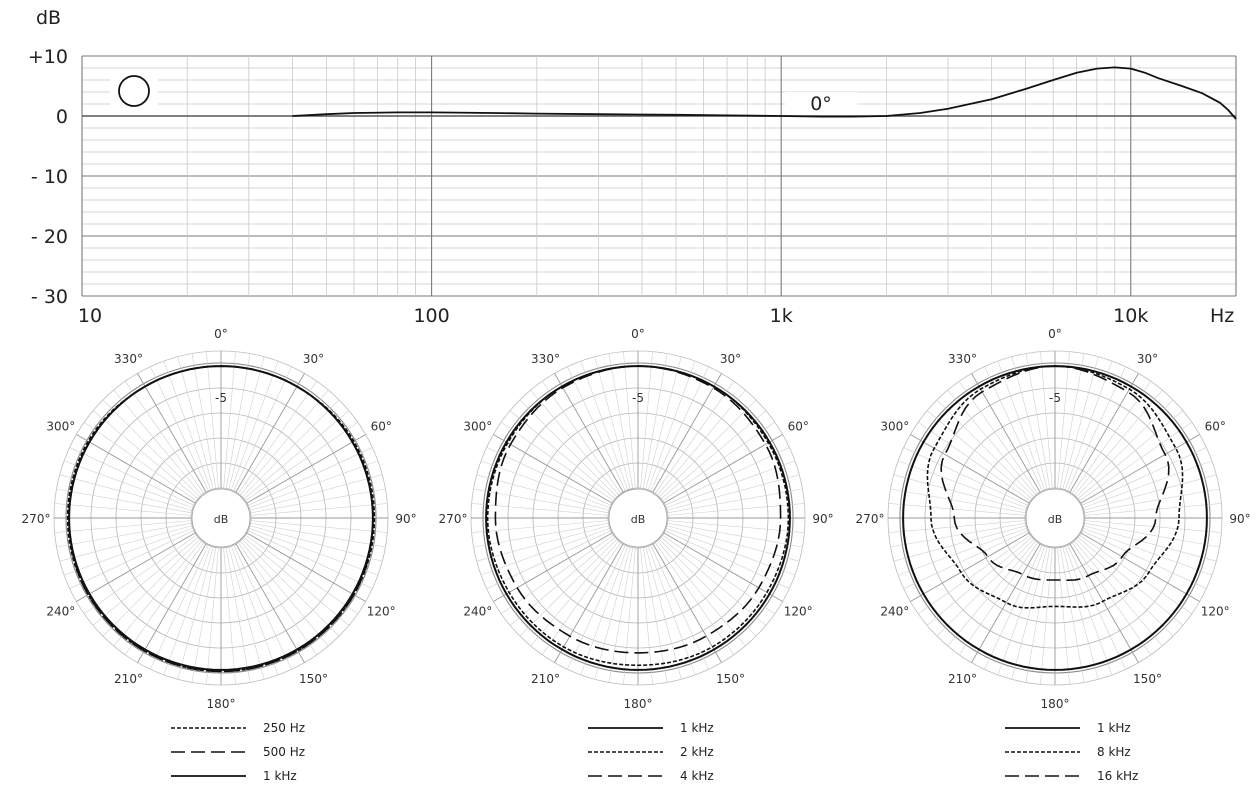 The width and height of the screenshot is (1258, 787). I want to click on polar-angle-label: 90°, so click(822, 519).